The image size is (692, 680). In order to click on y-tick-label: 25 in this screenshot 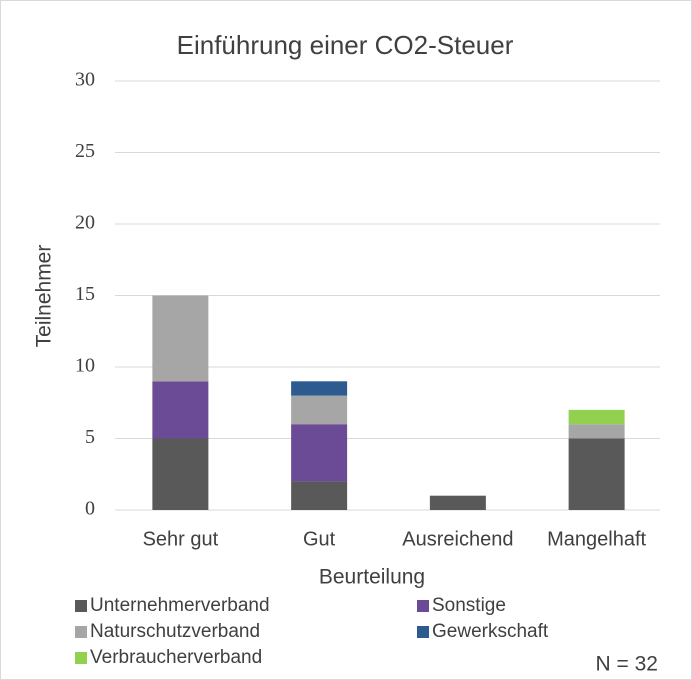, I will do `click(85, 151)`.